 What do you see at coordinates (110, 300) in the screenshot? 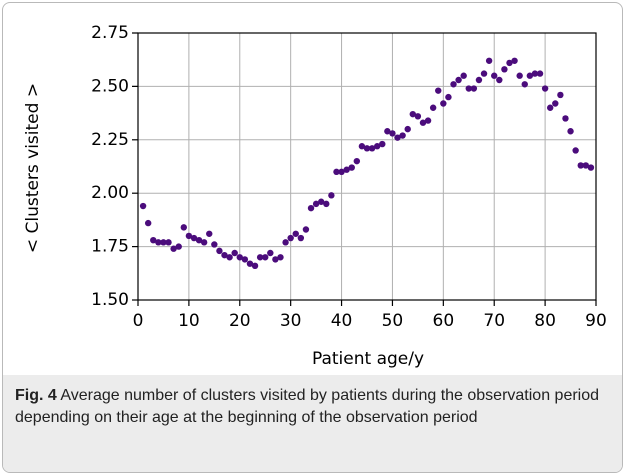
I see `y-tick-label: 1.50` at bounding box center [110, 300].